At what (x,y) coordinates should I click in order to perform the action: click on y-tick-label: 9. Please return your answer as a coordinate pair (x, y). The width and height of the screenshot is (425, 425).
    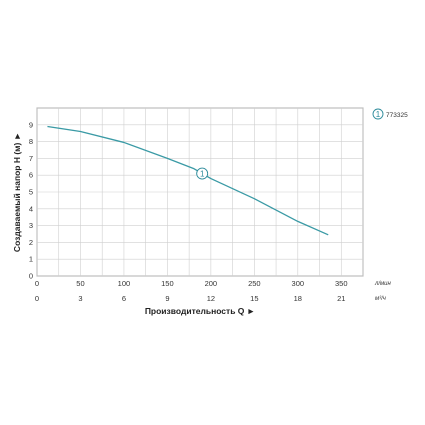
    Looking at the image, I should click on (31, 124).